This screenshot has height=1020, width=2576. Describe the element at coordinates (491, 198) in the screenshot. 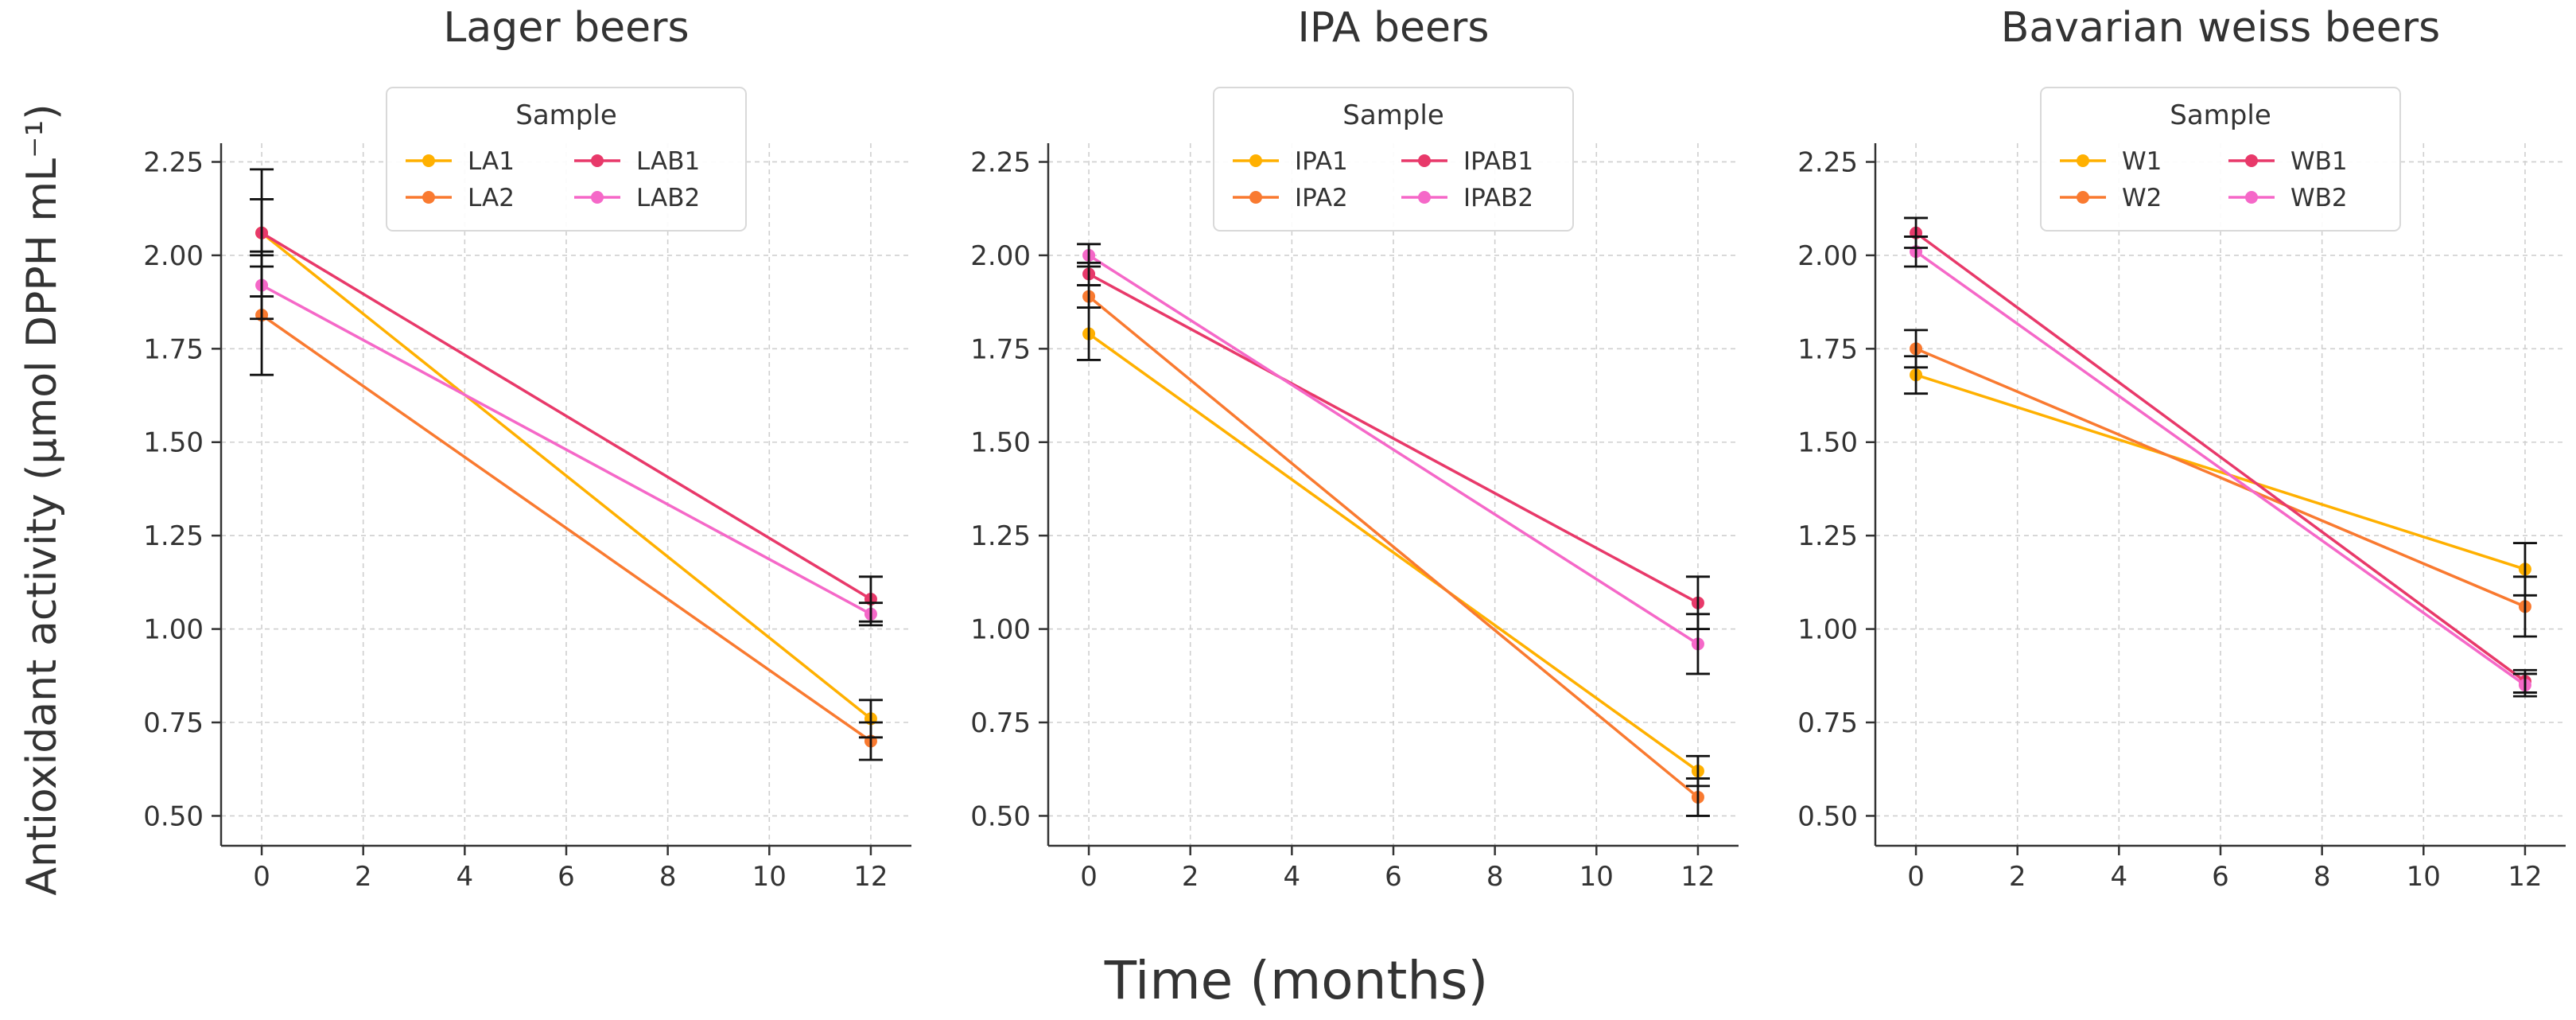

I see `legend-label-LA2: LA2` at that location.